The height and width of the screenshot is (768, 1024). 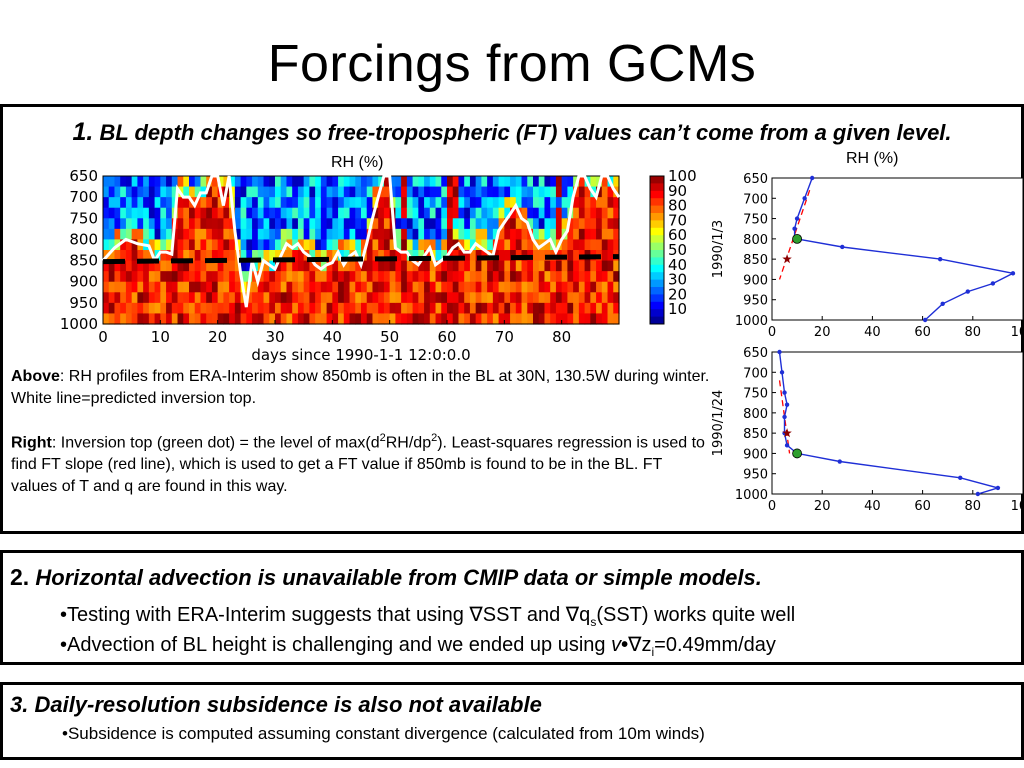 What do you see at coordinates (787, 433) in the screenshot?
I see `ft-star-marker` at bounding box center [787, 433].